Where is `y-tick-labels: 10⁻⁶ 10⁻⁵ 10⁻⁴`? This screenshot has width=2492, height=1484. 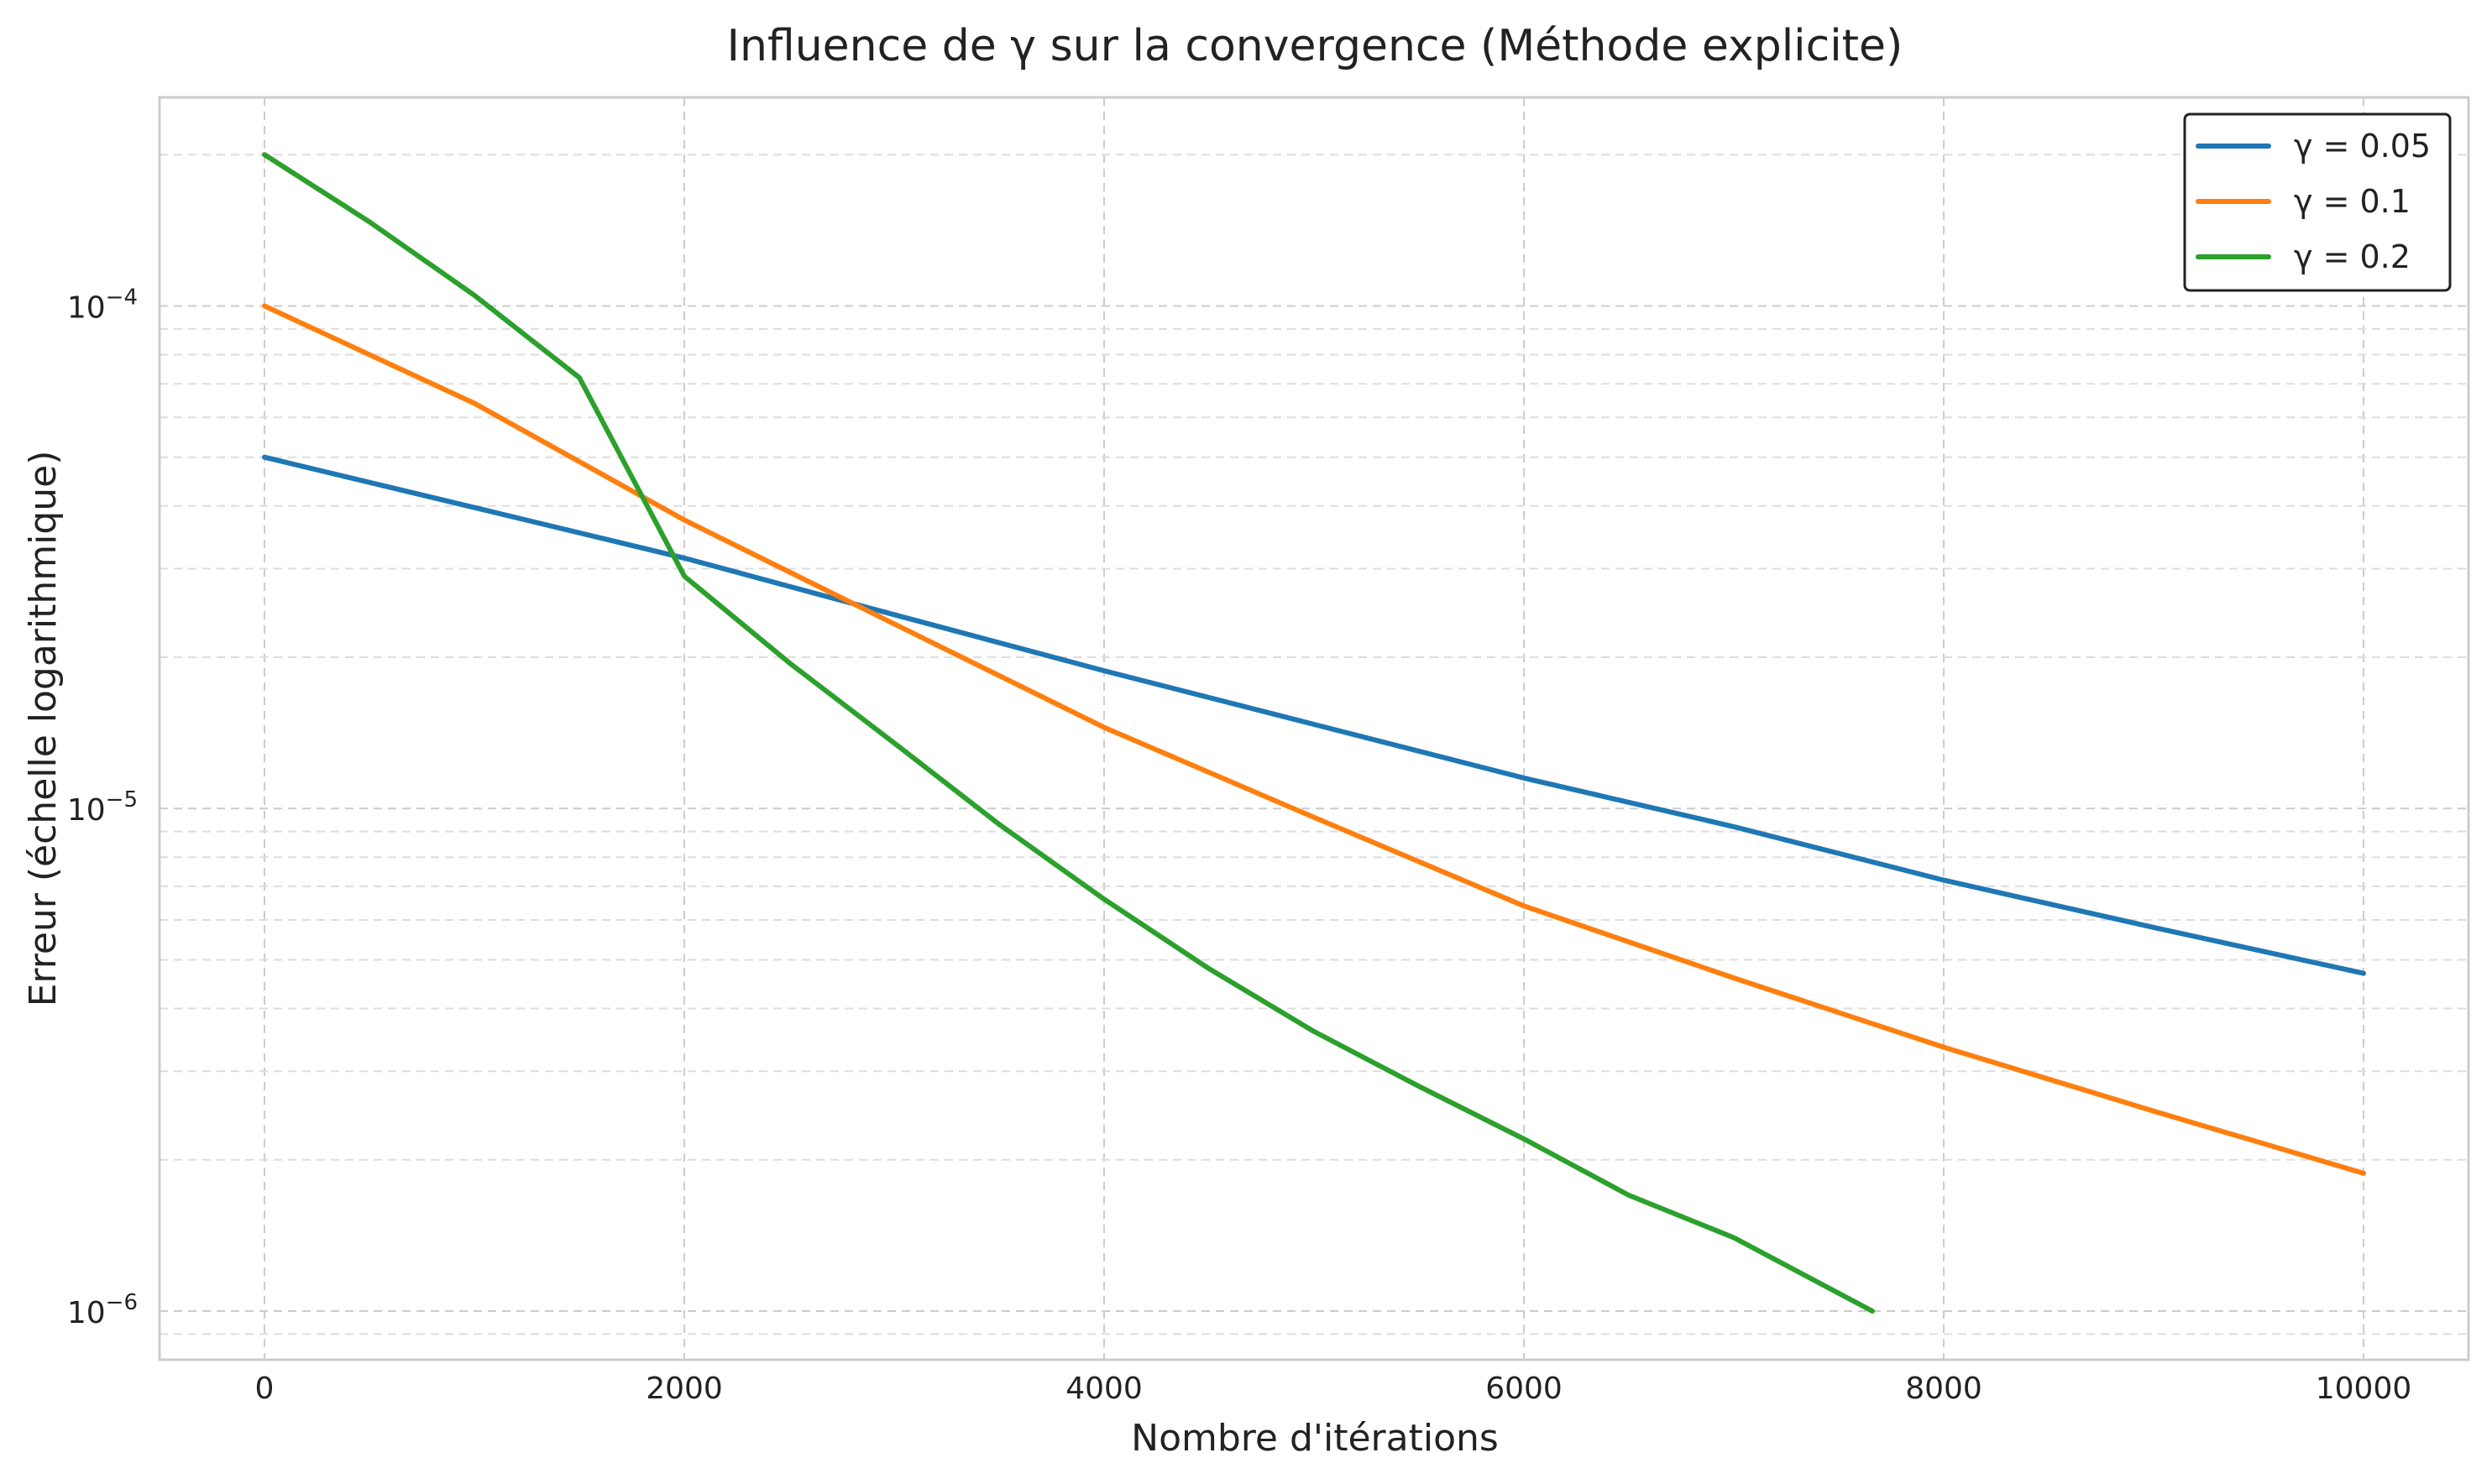 y-tick-labels: 10⁻⁶ 10⁻⁵ 10⁻⁴ is located at coordinates (102, 807).